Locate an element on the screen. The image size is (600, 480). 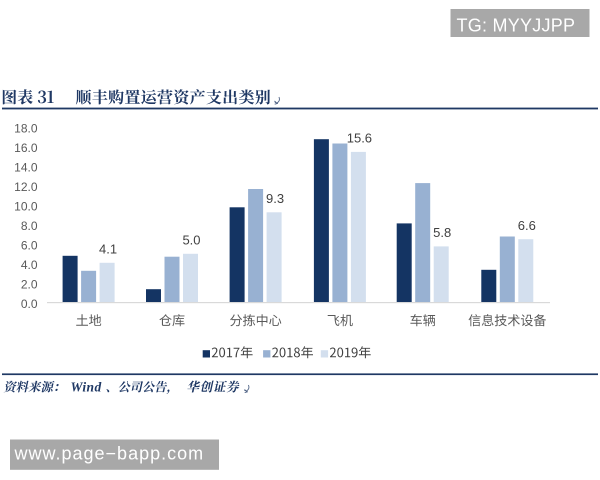
svg-text: www.page−bapp.com is located at coordinates (109, 454).